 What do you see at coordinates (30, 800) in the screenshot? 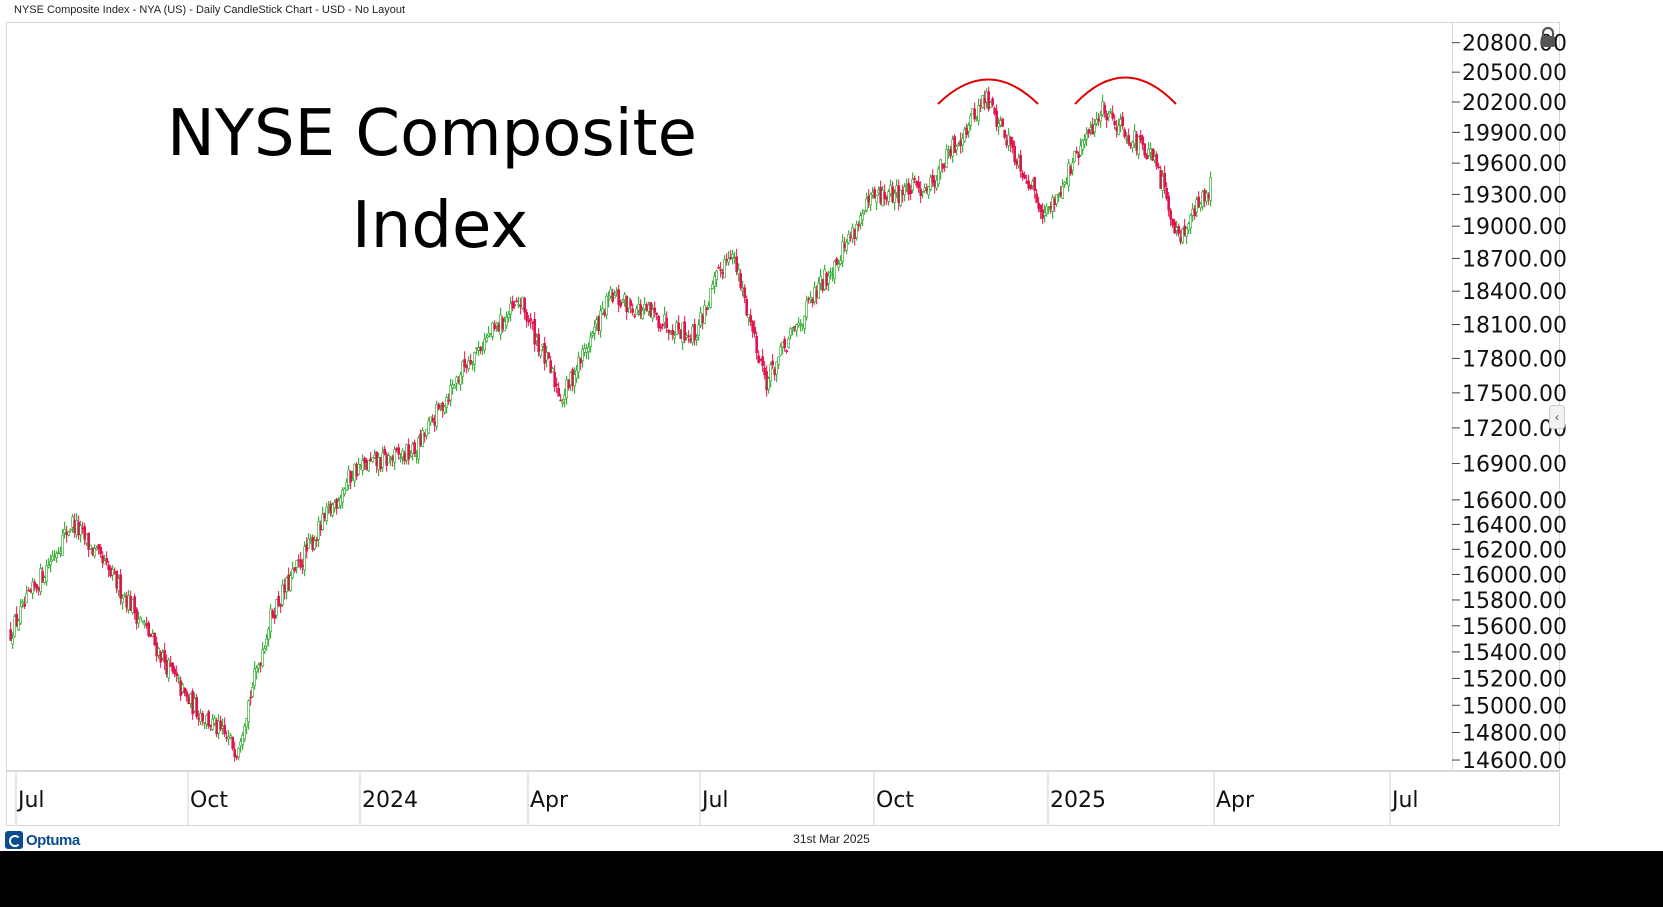
I see `x-tick-label: Jul` at bounding box center [30, 800].